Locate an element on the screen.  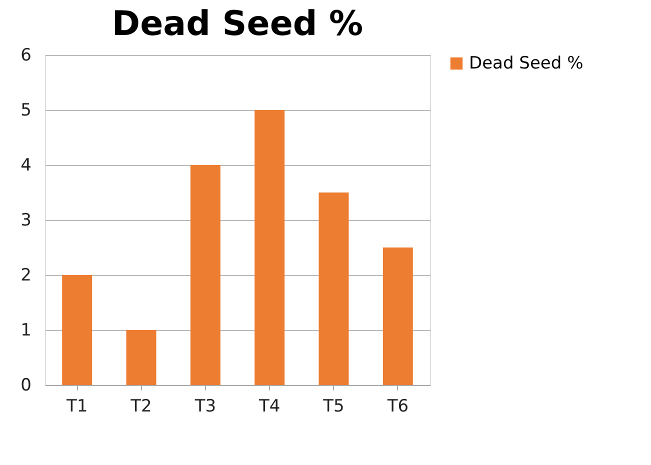
y-tick-label: 6 is located at coordinates (26, 56).